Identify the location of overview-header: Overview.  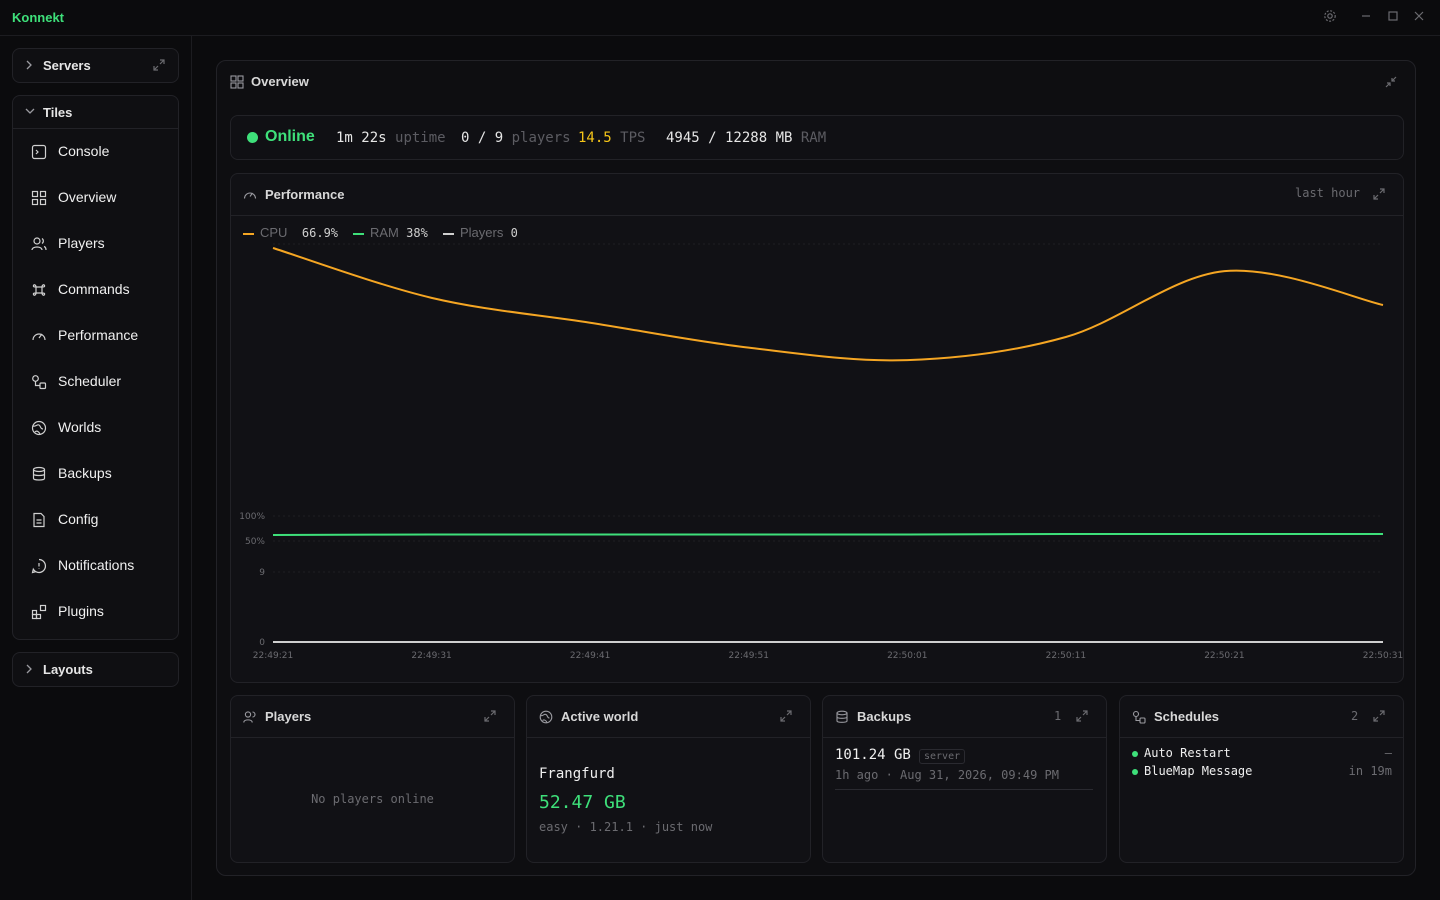
(816, 82).